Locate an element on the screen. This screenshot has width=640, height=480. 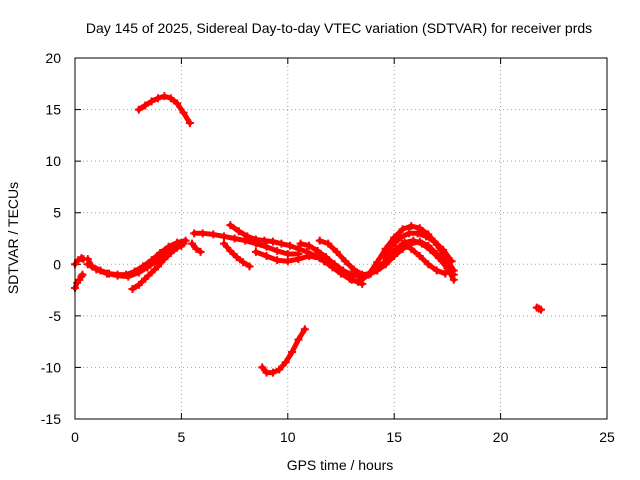
x-tick-label: 25 is located at coordinates (607, 437).